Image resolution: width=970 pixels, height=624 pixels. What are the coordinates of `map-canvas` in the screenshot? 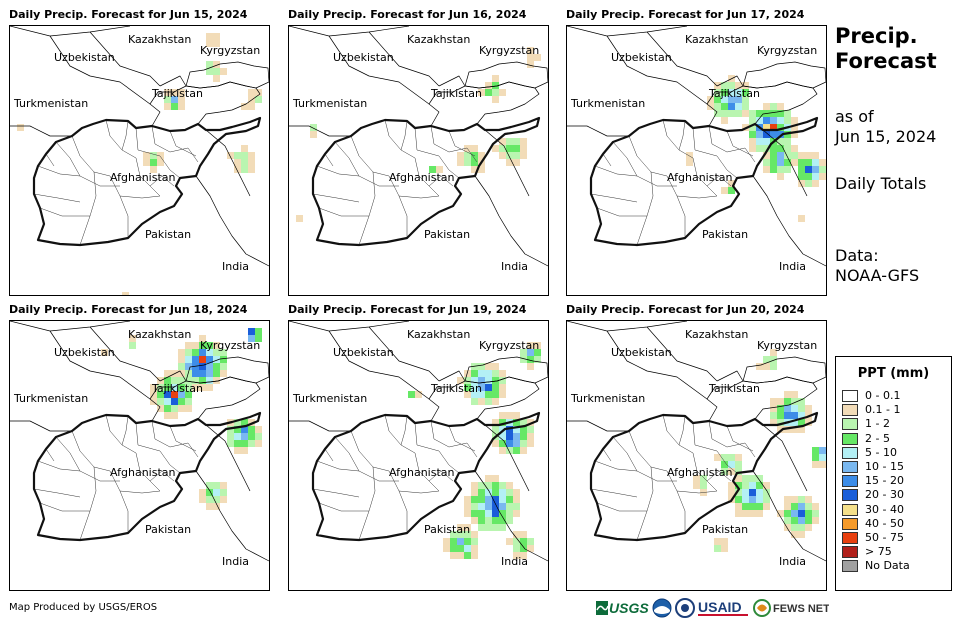 It's located at (139, 441).